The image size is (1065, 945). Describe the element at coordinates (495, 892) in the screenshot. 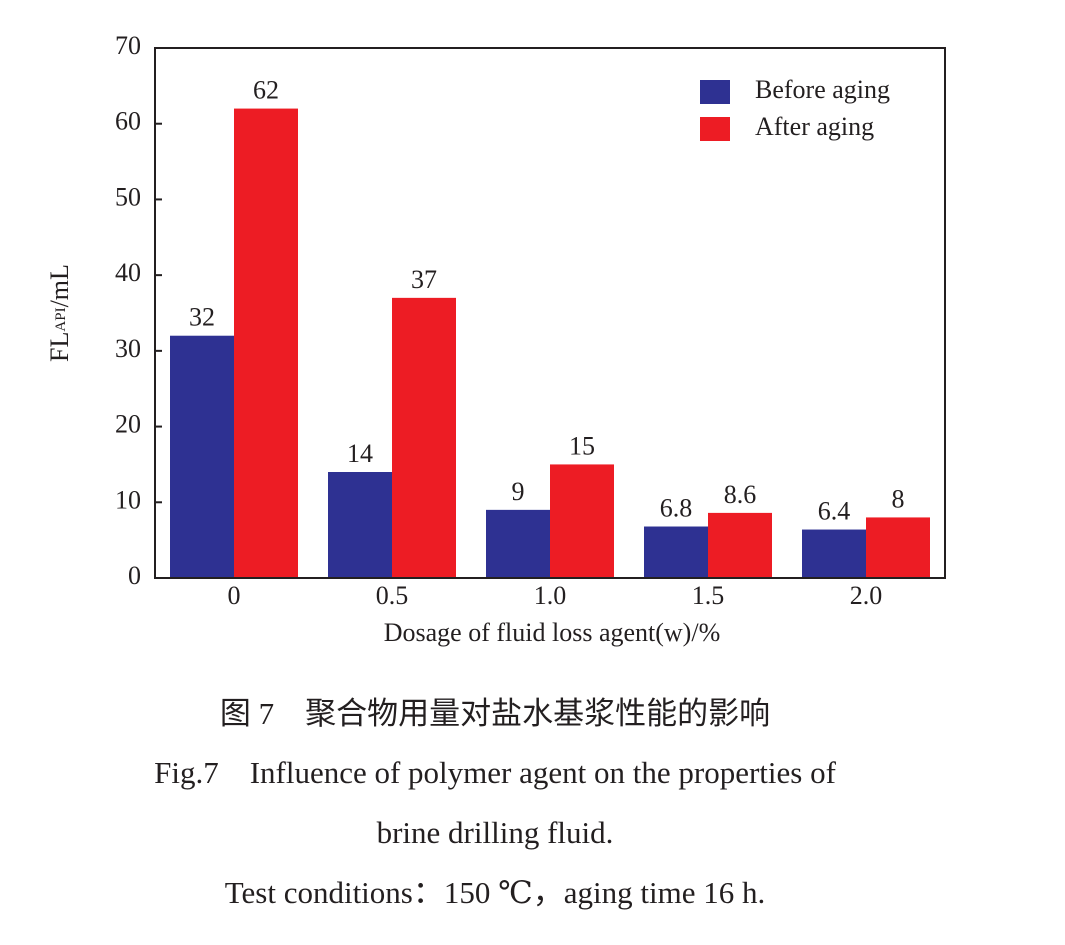

I see `caption-conditions: Test conditions：150 ℃，aging time 16 h.` at that location.